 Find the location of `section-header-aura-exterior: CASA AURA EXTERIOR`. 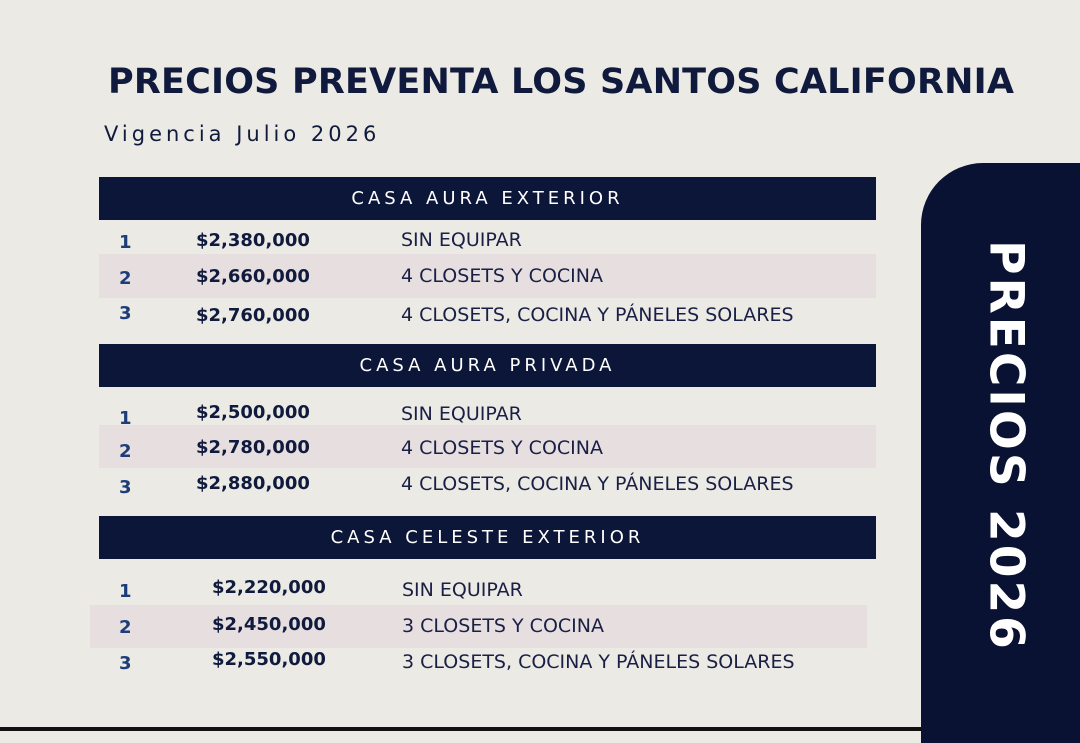

section-header-aura-exterior: CASA AURA EXTERIOR is located at coordinates (487, 198).